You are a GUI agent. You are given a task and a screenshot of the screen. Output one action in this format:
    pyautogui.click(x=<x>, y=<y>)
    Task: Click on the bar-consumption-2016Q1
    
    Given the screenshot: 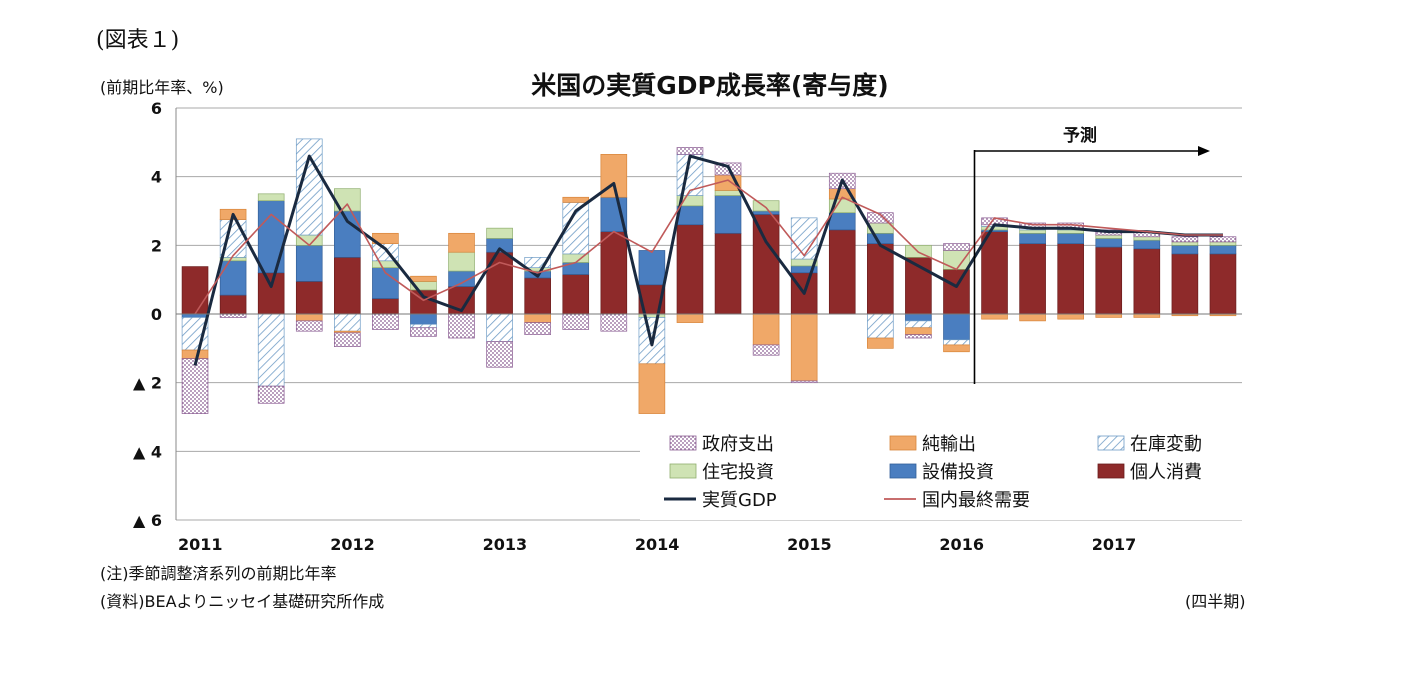 What is the action you would take?
    pyautogui.click(x=956, y=292)
    